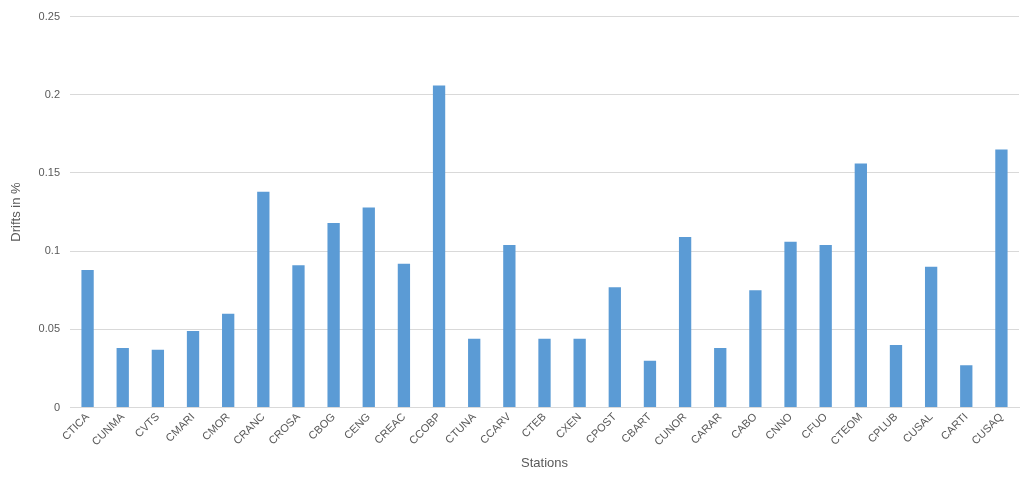  What do you see at coordinates (49, 172) in the screenshot?
I see `y-tick-label: 0.15` at bounding box center [49, 172].